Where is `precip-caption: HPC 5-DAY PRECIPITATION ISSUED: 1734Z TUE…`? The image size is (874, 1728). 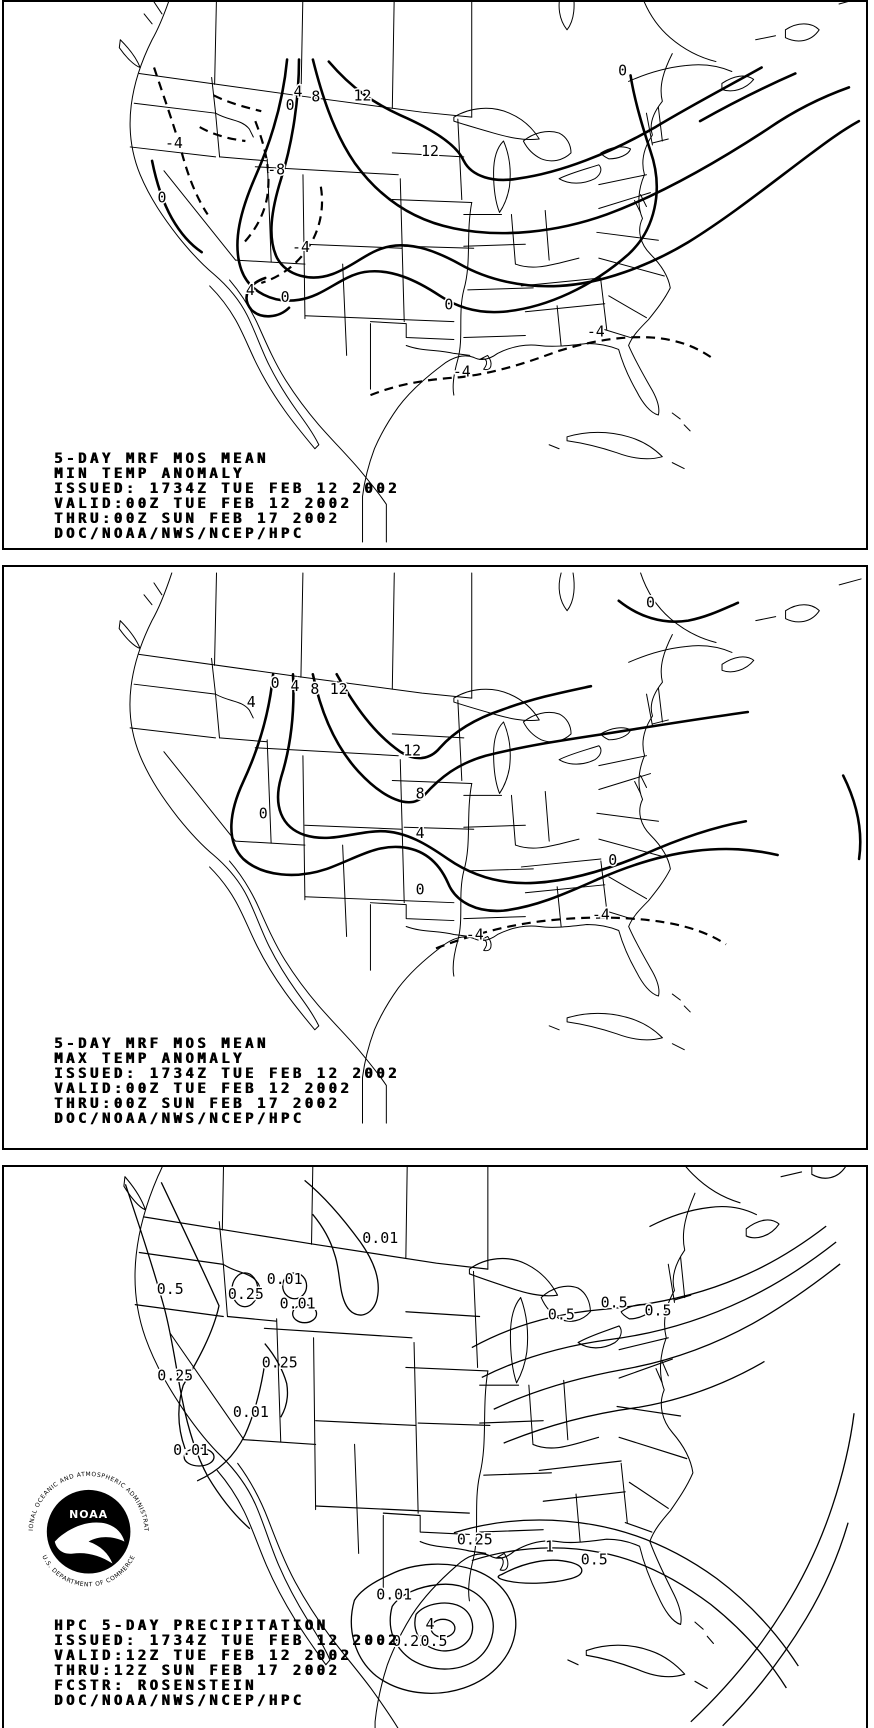
precip-caption: HPC 5-DAY PRECIPITATION ISSUED: 1734Z TUE… is located at coordinates (227, 1664).